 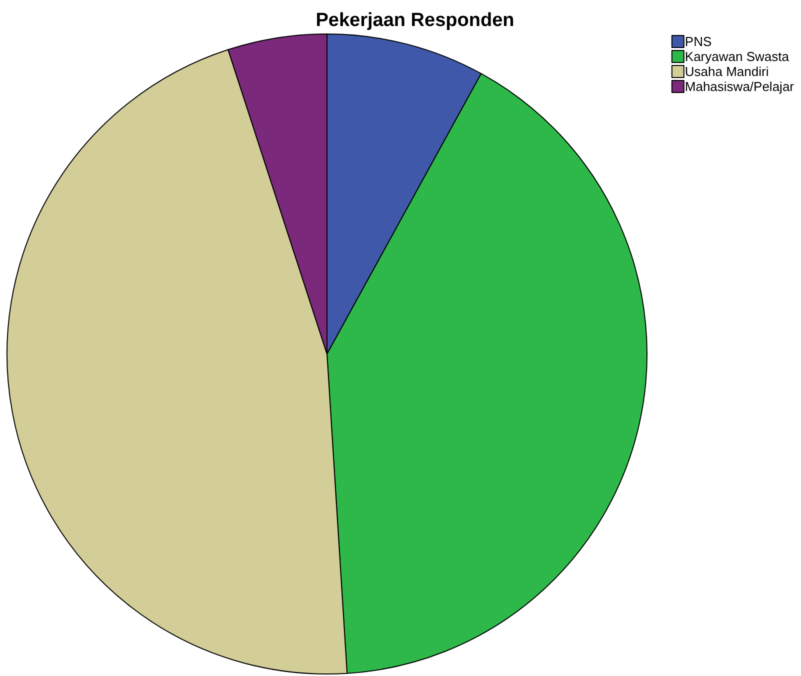 What do you see at coordinates (415, 20) in the screenshot?
I see `chart-title: Pekerjaan Responden` at bounding box center [415, 20].